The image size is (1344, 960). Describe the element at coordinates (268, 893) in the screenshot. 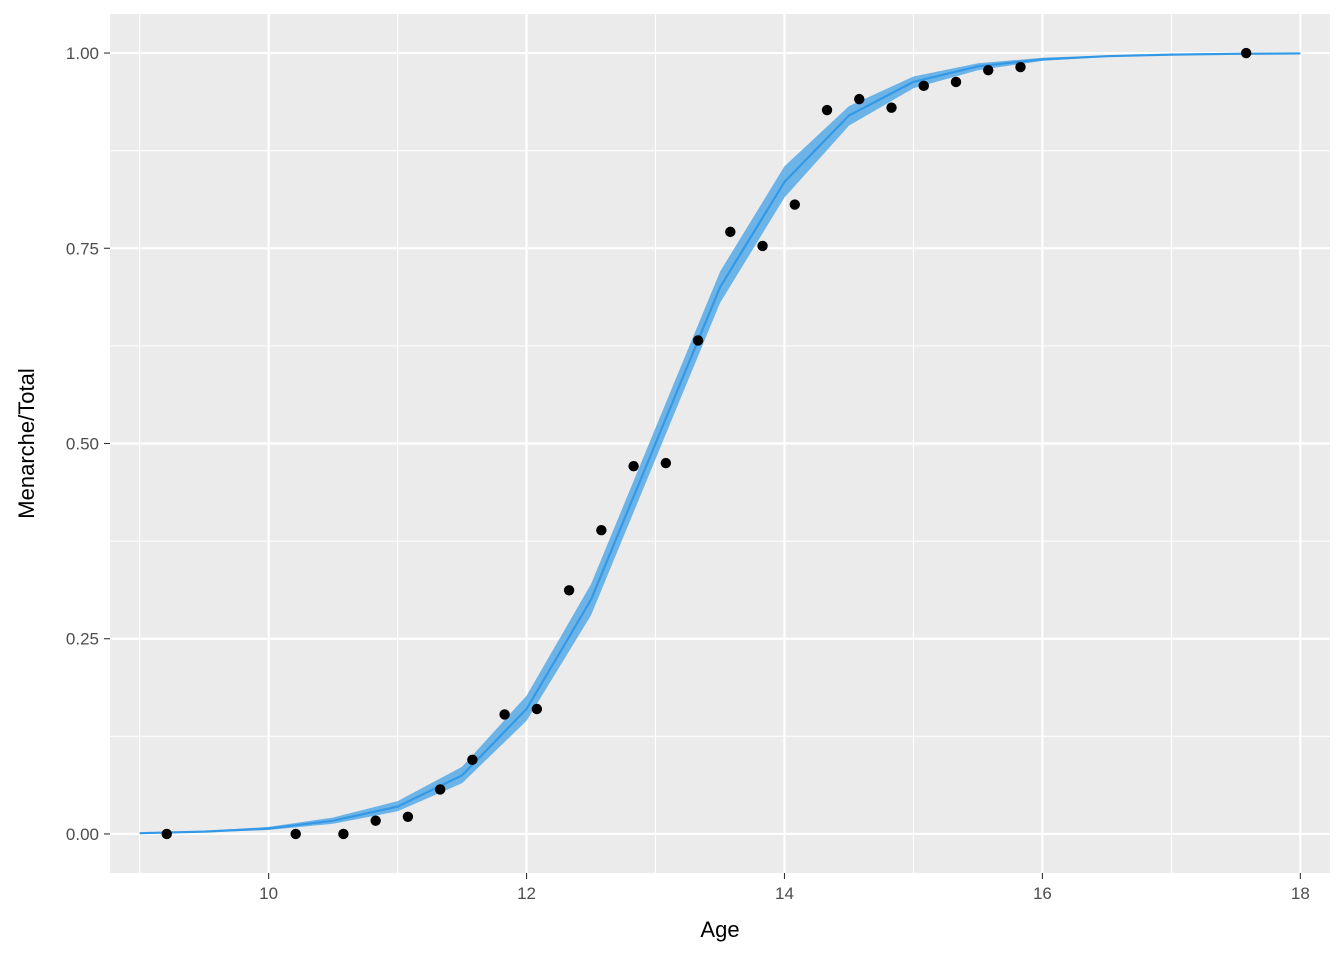

I see `x-tick-label: 10` at that location.